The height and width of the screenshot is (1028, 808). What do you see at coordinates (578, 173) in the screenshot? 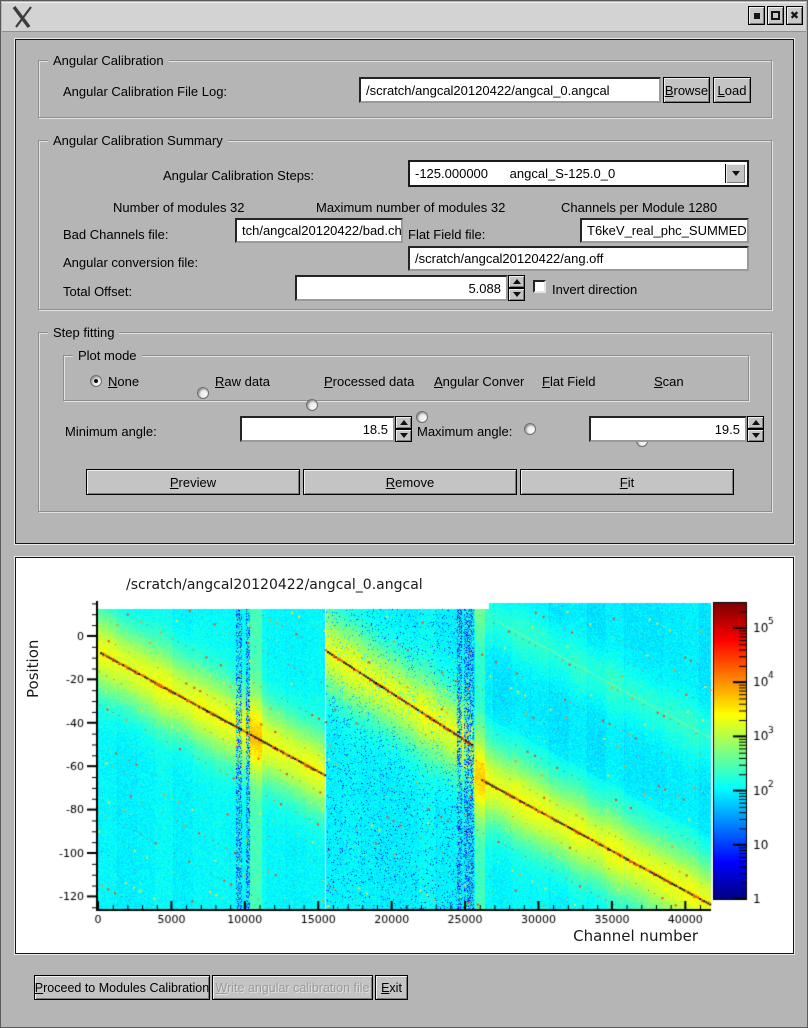
I see `steps-combobox: -125.000000 angcal_S-125.0_0` at bounding box center [578, 173].